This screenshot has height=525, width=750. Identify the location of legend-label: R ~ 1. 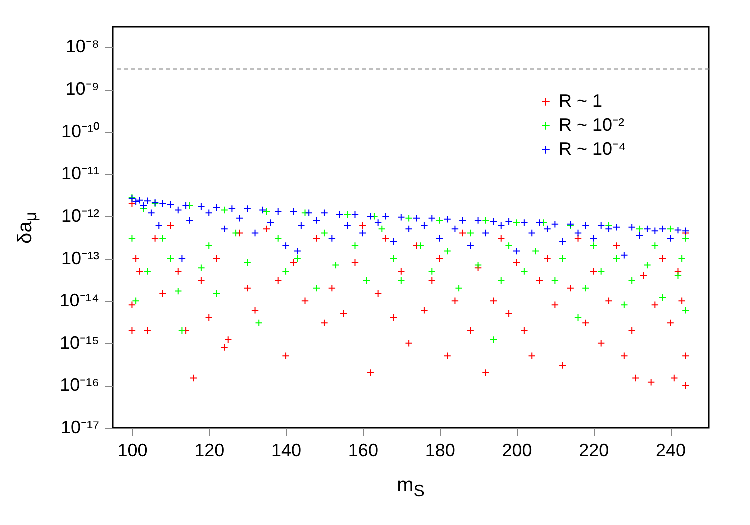
(581, 101).